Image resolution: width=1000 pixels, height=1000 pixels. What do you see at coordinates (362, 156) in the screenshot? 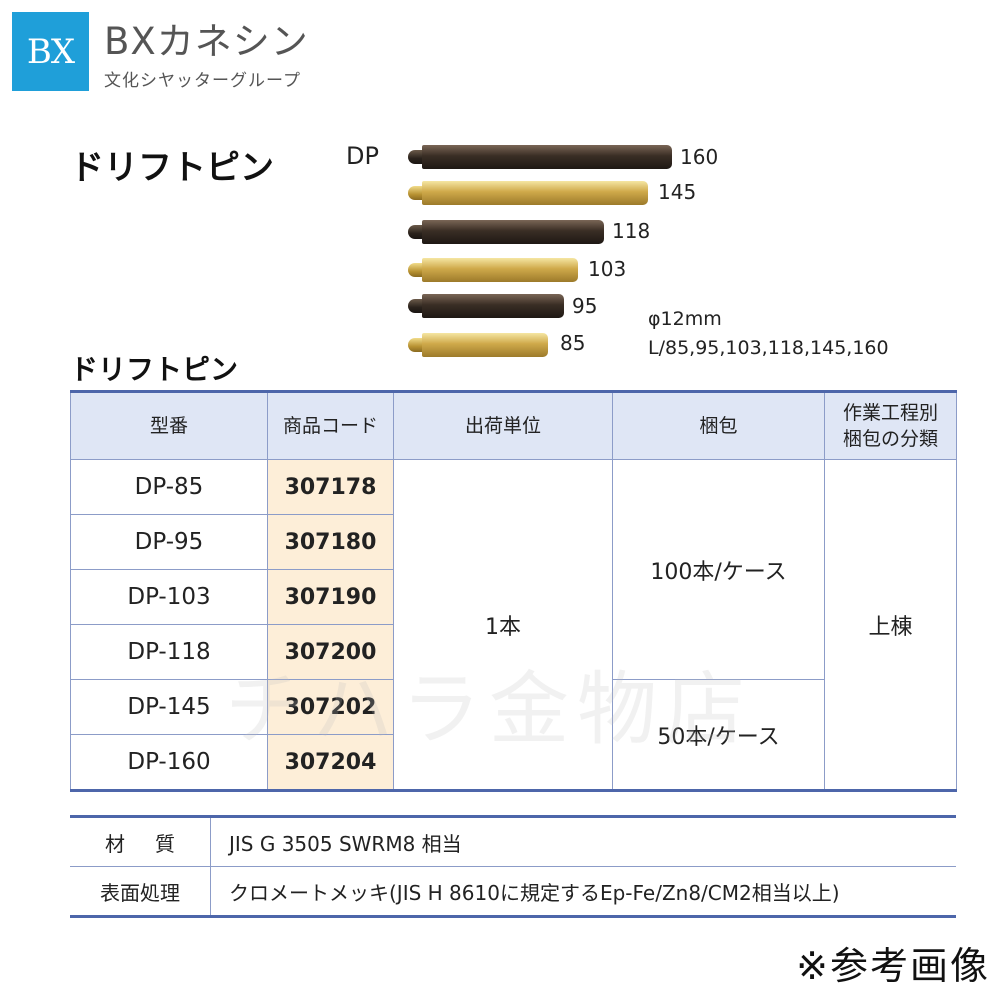
I see `series-label: DP` at bounding box center [362, 156].